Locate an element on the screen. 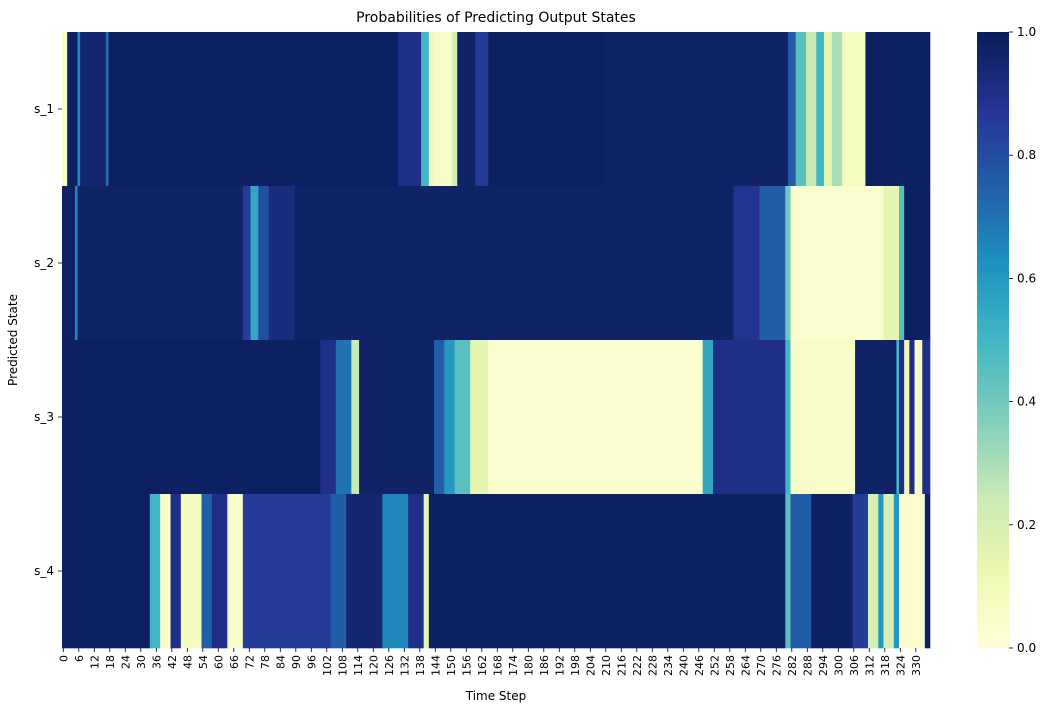 This screenshot has height=714, width=1057. x-tick-label: 330 is located at coordinates (916, 665).